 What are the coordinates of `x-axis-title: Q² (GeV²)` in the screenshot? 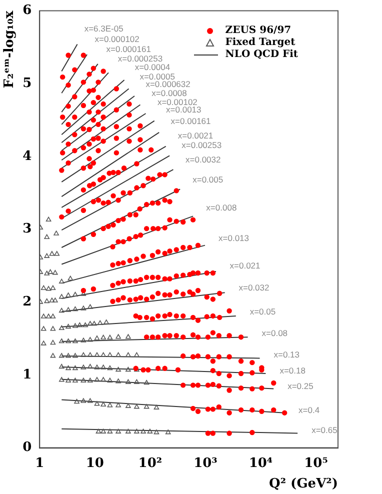 It's located at (303, 484).